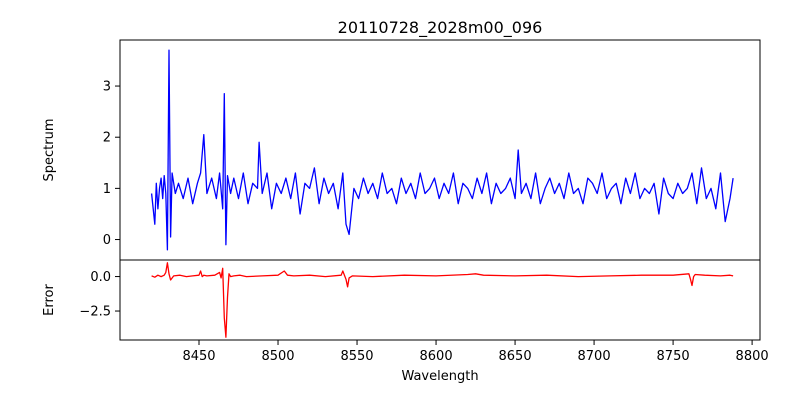 This screenshot has height=400, width=800. Describe the element at coordinates (475, 352) in the screenshot. I see `error-x-axis: 8450 8500 8550 8600 8650 8700 8750 8800` at that location.